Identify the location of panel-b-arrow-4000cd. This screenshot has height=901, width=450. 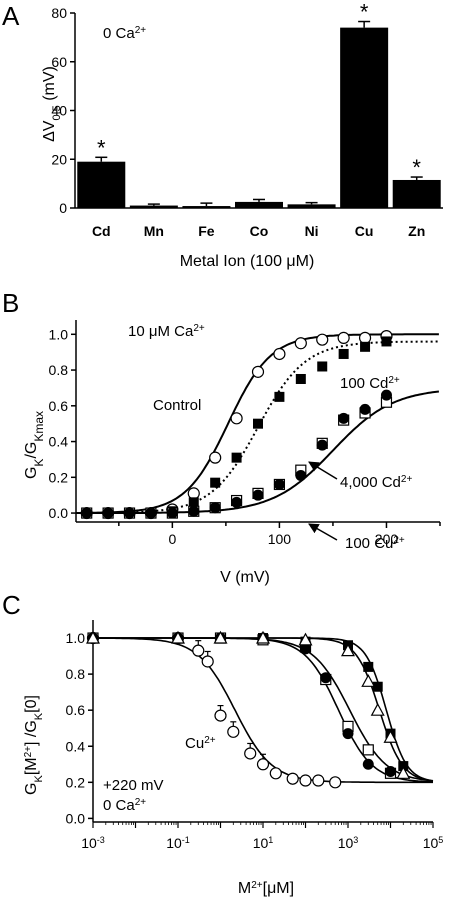
(323, 470).